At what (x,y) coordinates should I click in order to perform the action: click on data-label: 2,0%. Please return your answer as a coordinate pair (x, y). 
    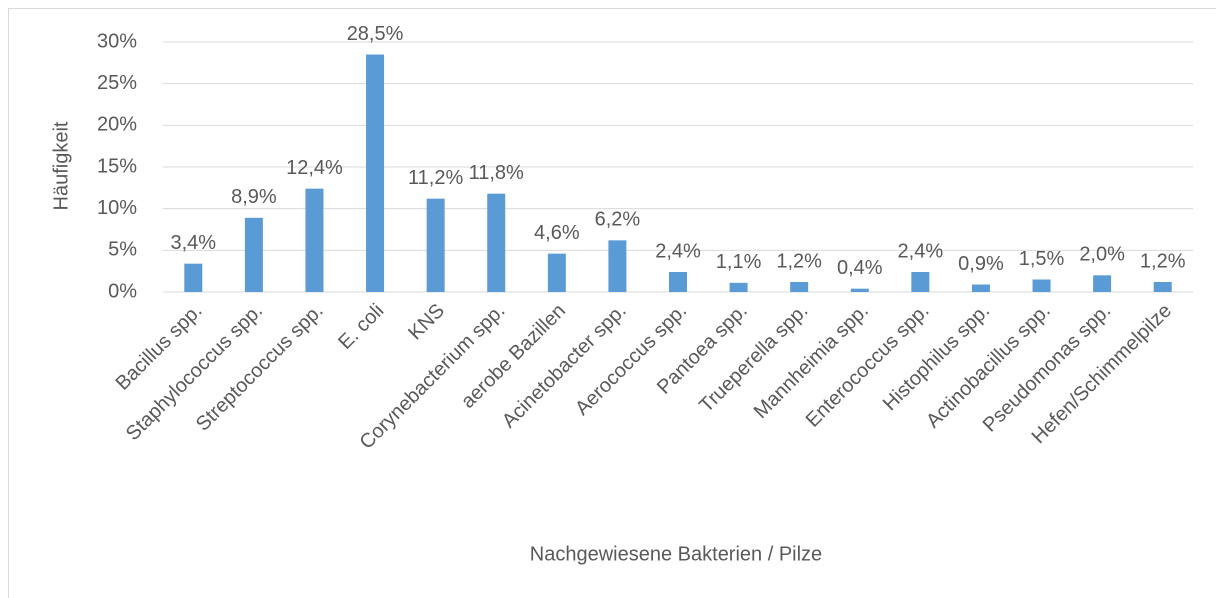
    Looking at the image, I should click on (1102, 255).